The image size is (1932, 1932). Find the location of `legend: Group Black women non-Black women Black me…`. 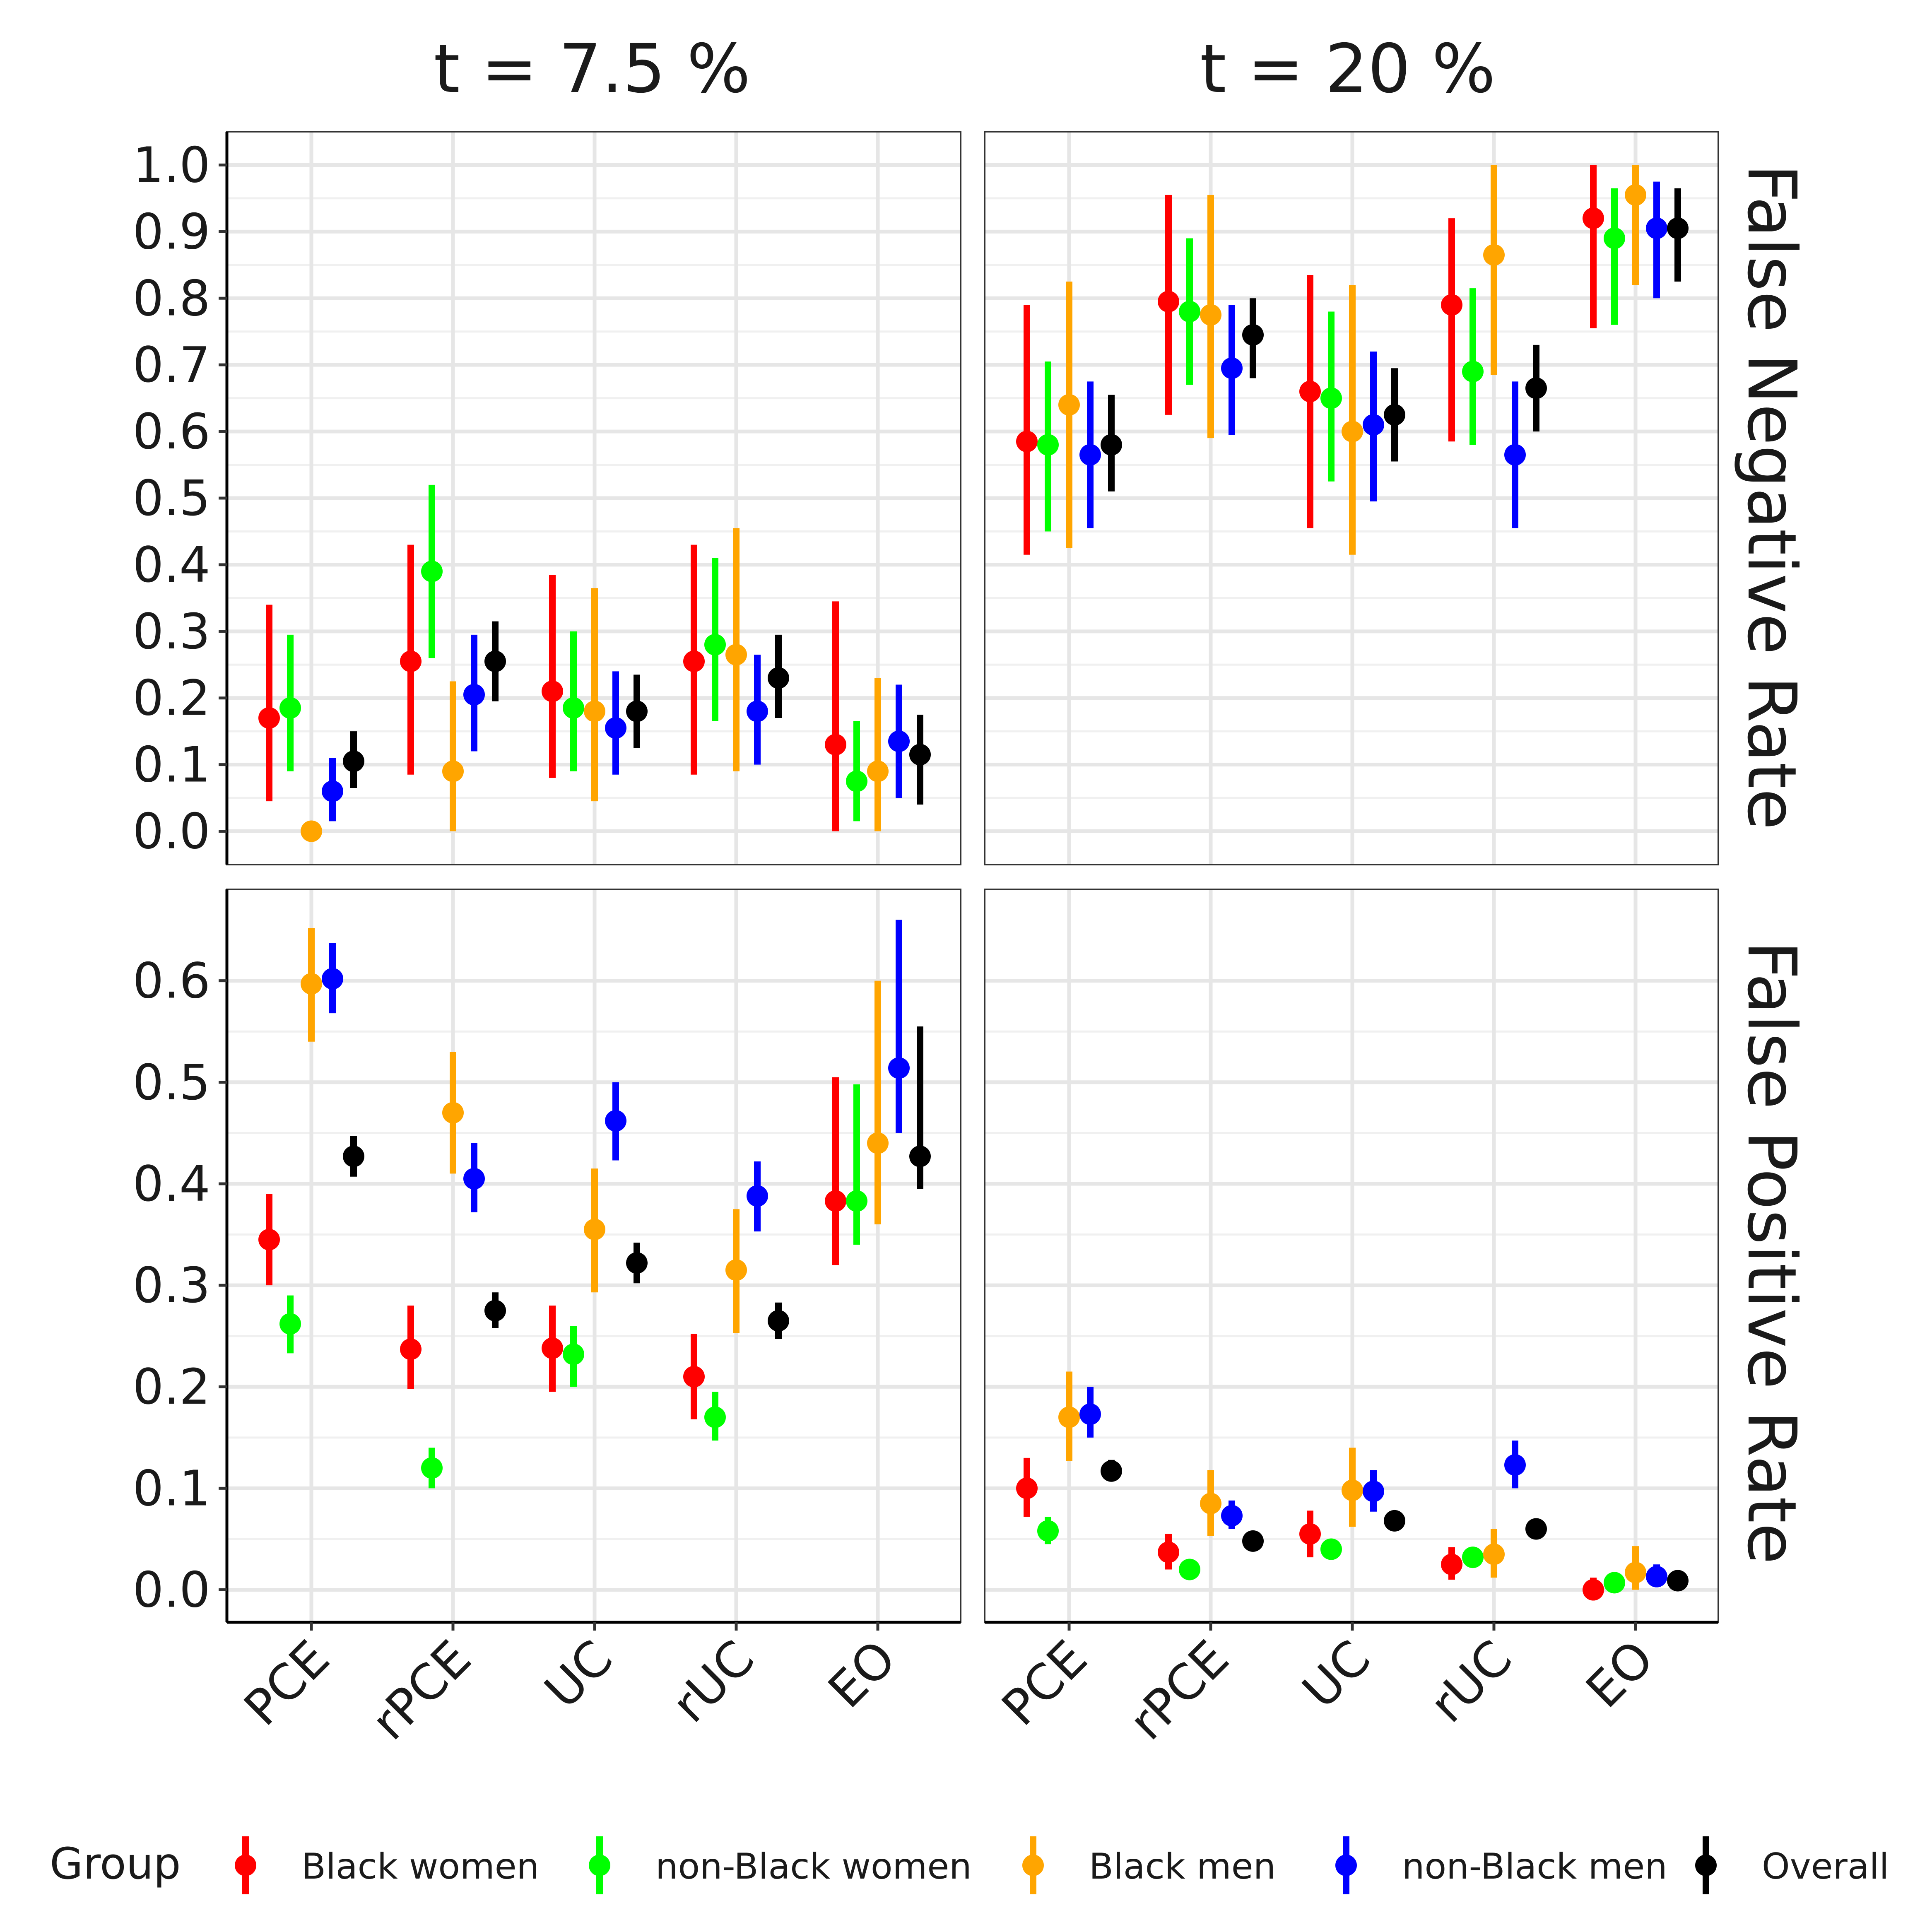

legend: Group Black women non-Black women Black me… is located at coordinates (969, 1865).